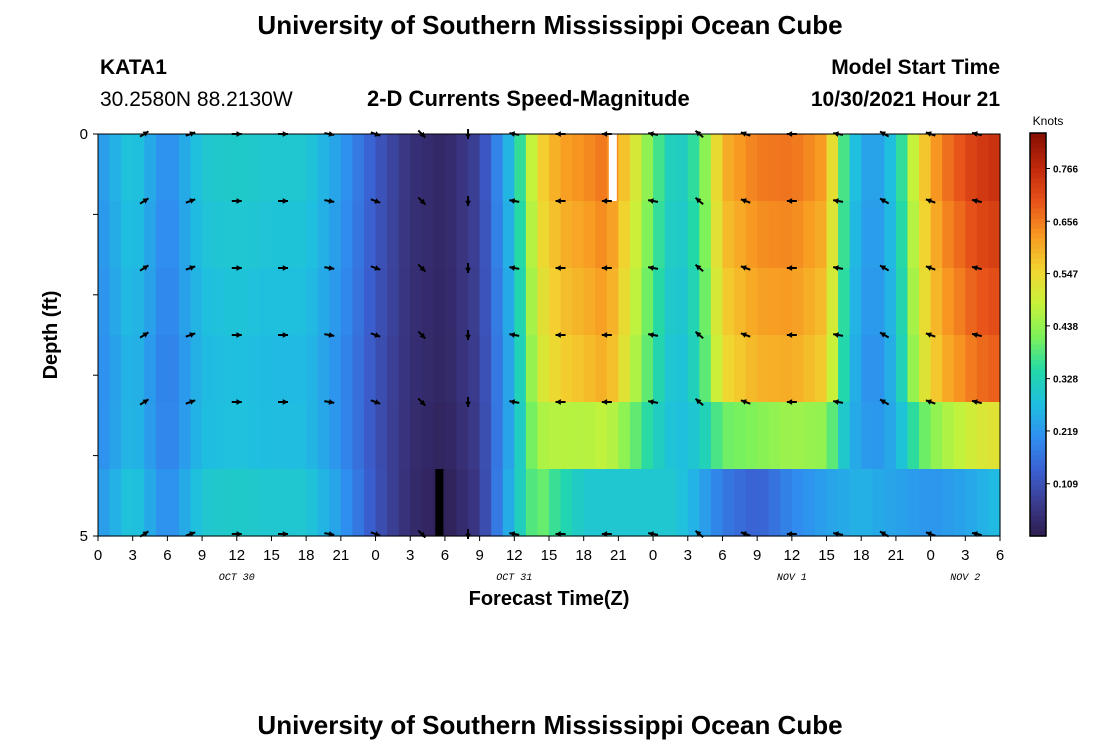  Describe the element at coordinates (1065, 485) in the screenshot. I see `colorbar-tick-label: 0.109` at that location.